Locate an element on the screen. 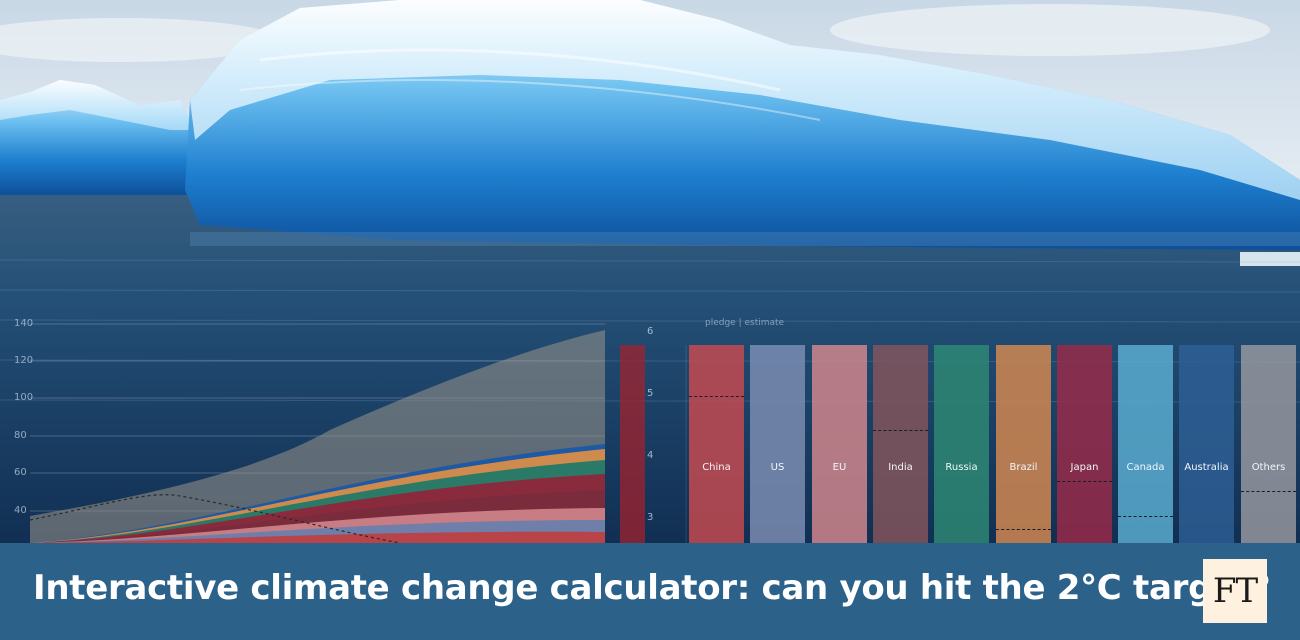 This screenshot has width=1300, height=640. ft-logo: FT is located at coordinates (1235, 591).